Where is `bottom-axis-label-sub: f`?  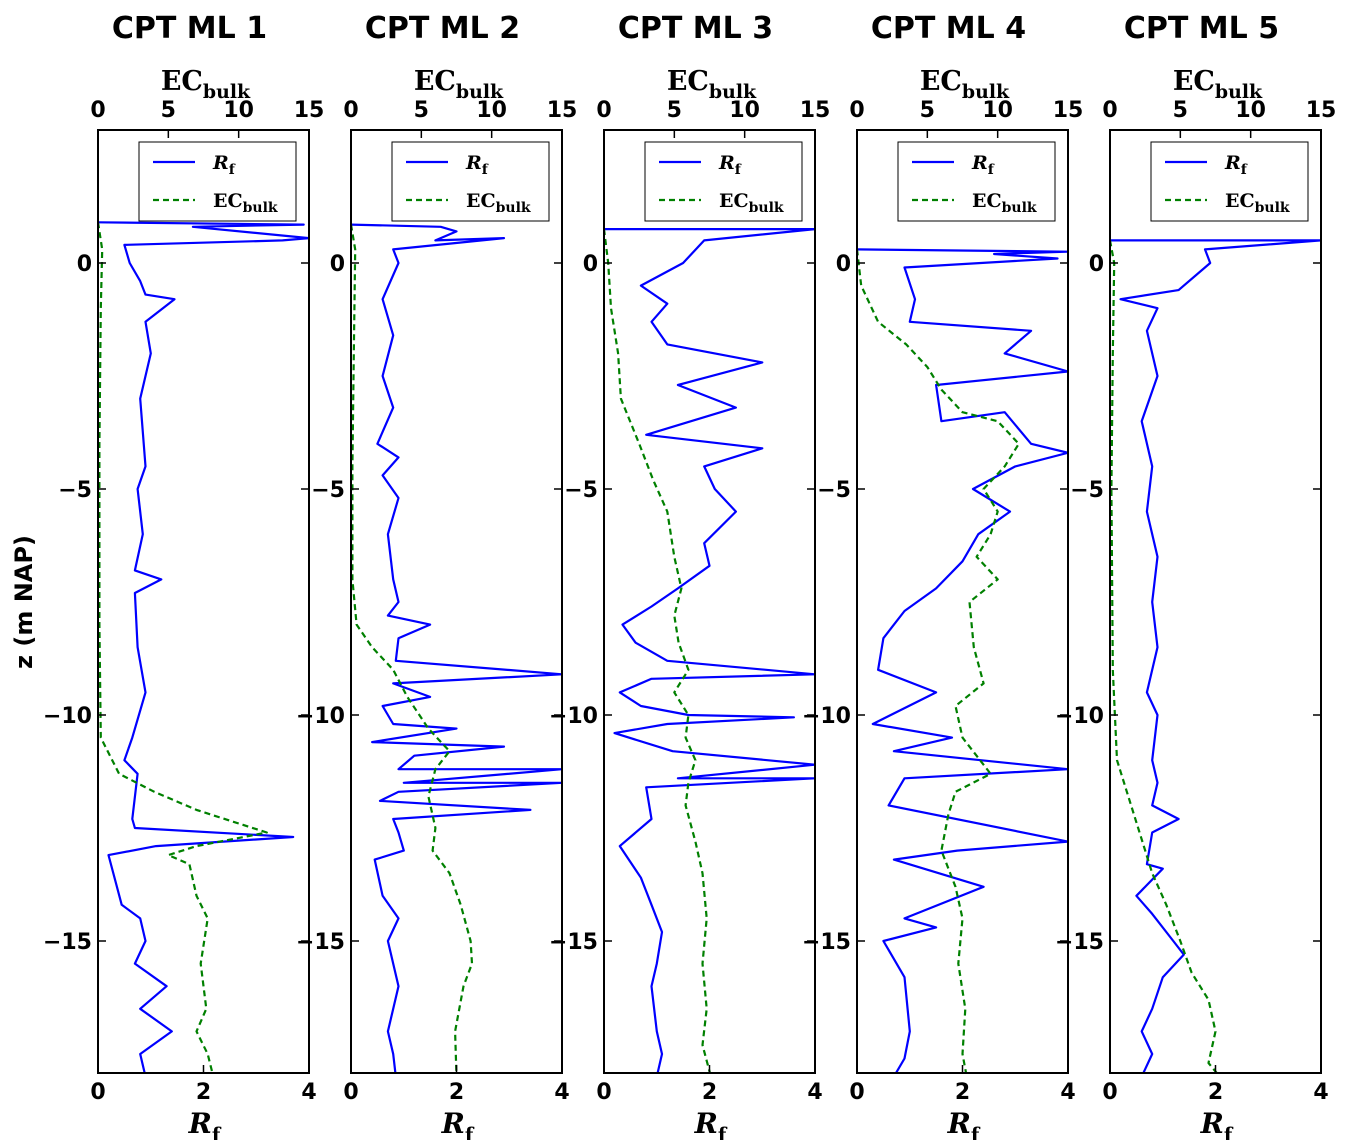 bottom-axis-label-sub: f is located at coordinates (470, 1131).